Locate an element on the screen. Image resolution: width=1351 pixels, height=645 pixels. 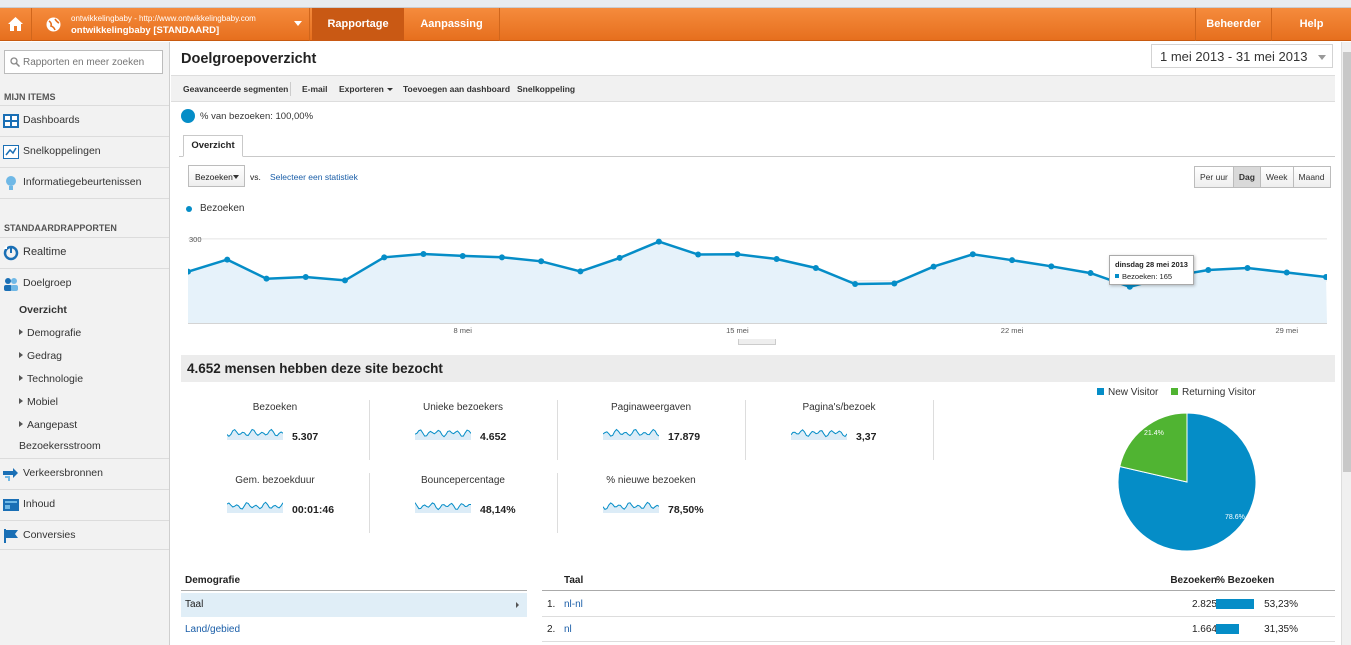
sidebar-sub-label: Technologie is located at coordinates (55, 379).